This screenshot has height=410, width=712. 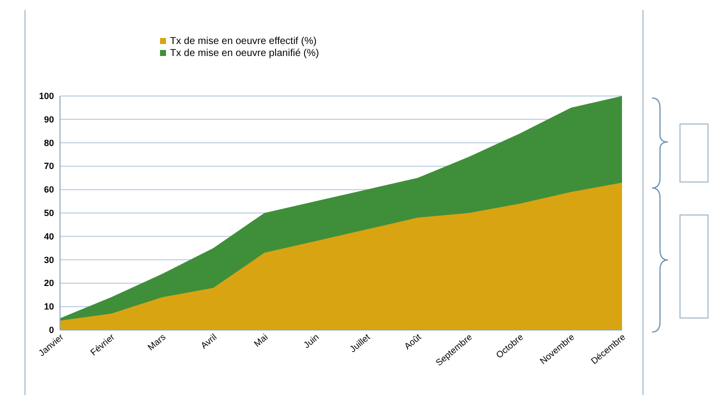 What do you see at coordinates (49, 166) in the screenshot?
I see `y-tick-label: 70` at bounding box center [49, 166].